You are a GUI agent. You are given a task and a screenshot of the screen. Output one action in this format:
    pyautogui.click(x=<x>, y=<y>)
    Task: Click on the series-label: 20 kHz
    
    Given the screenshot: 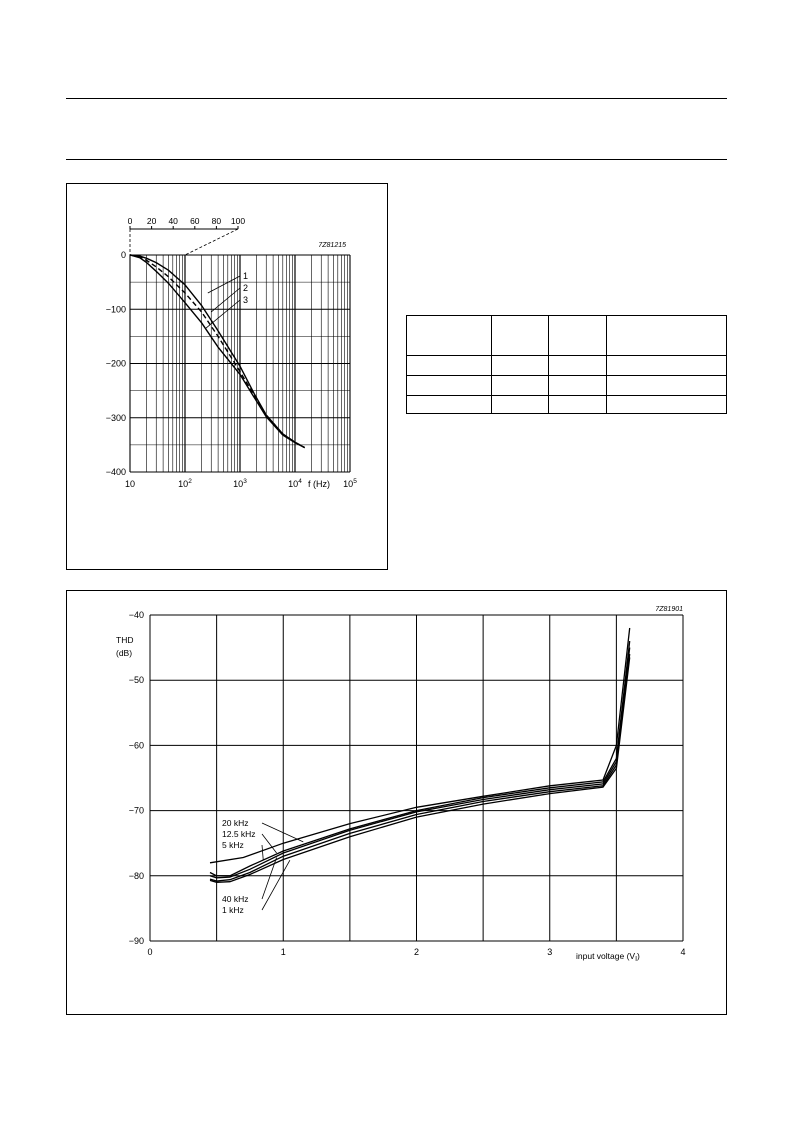 What is the action you would take?
    pyautogui.click(x=235, y=823)
    